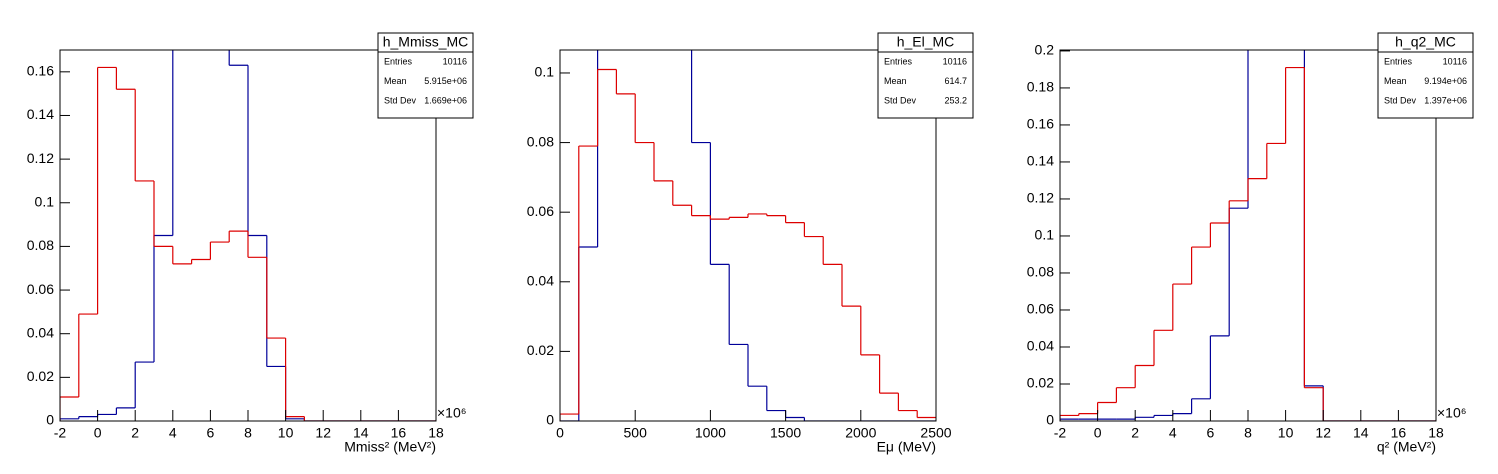  Describe the element at coordinates (1445, 100) in the screenshot. I see `stats-value: 1.397e+06` at that location.